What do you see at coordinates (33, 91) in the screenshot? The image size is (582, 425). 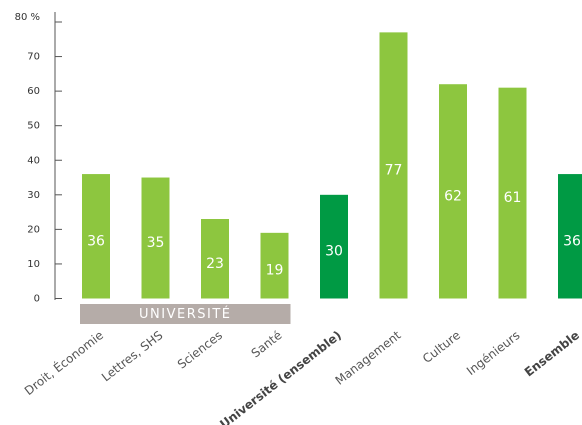 I see `y-tick-label: 60` at bounding box center [33, 91].